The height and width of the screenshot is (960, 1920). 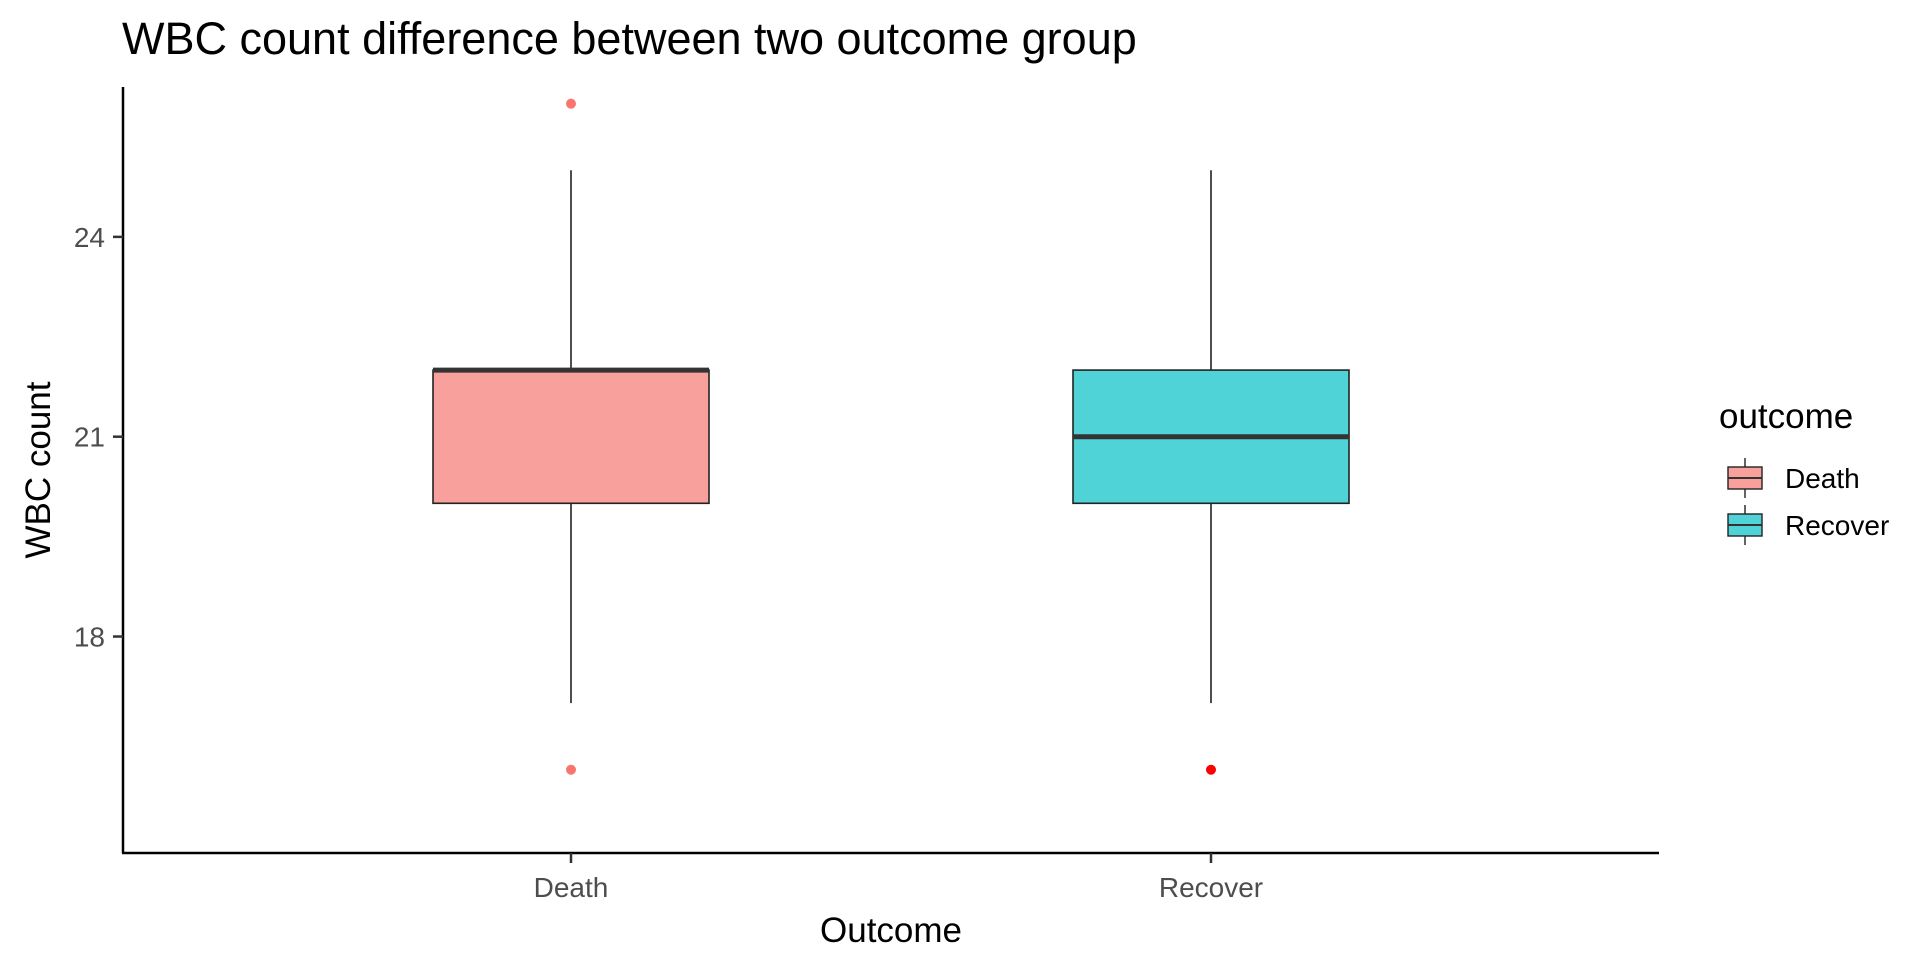 I want to click on legend-item-recover: Recover, so click(x=1808, y=525).